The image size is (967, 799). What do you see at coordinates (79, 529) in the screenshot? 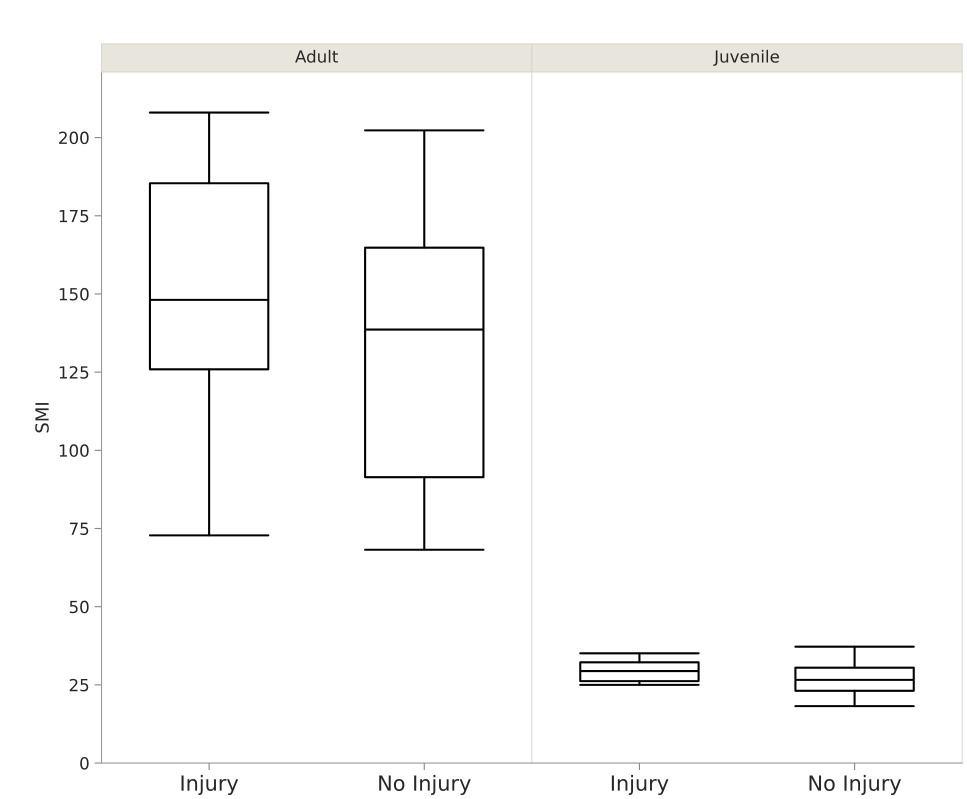
I see `y-tick-label: 75` at bounding box center [79, 529].